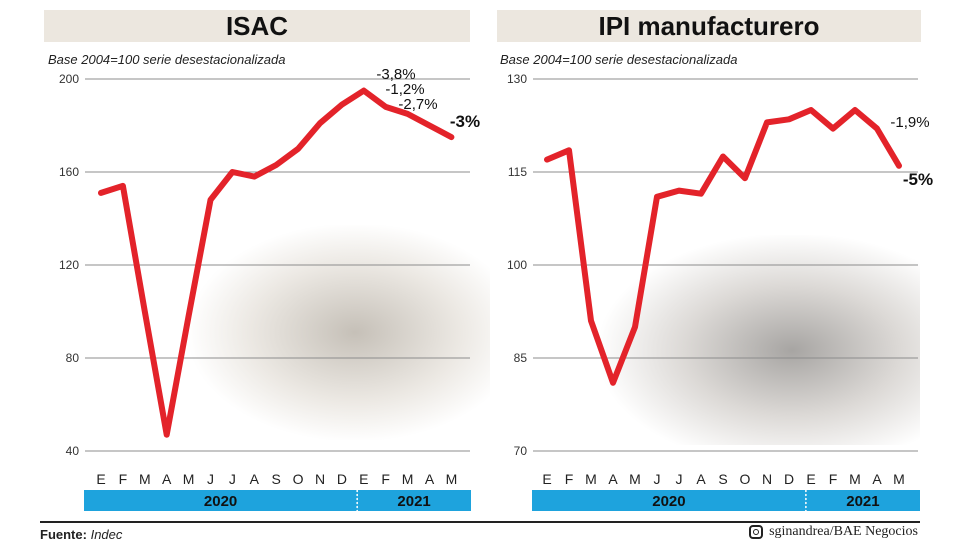  Describe the element at coordinates (276, 479) in the screenshot. I see `isac-x-tick-label: S` at that location.